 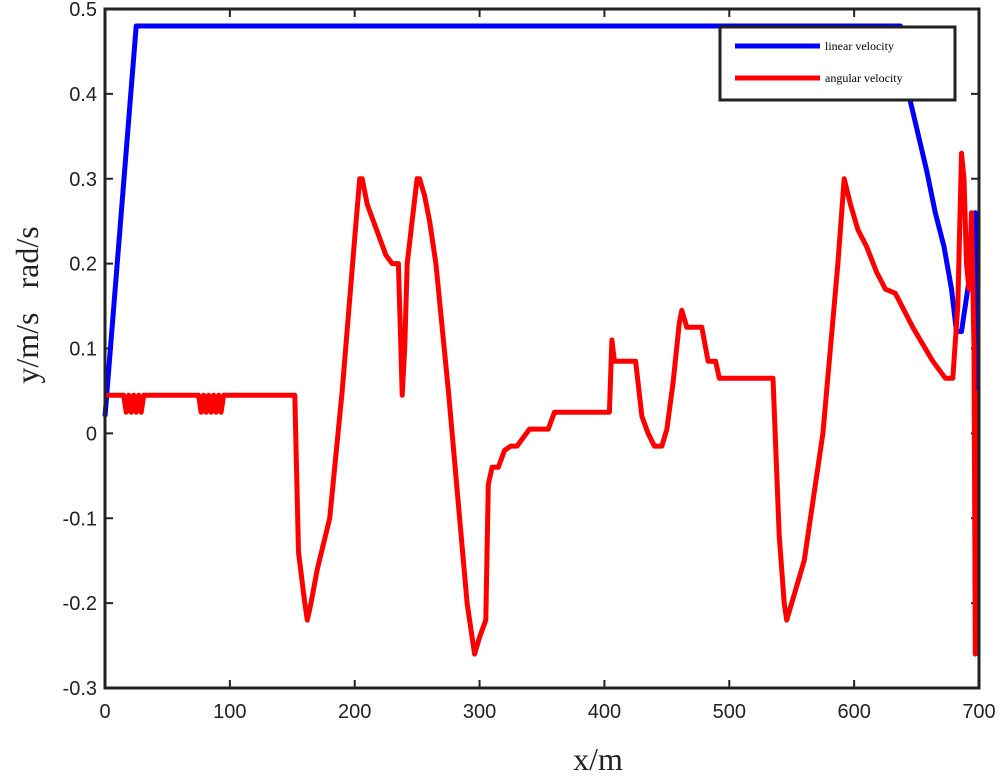 What do you see at coordinates (104, 712) in the screenshot?
I see `x-tick-label: 0` at bounding box center [104, 712].